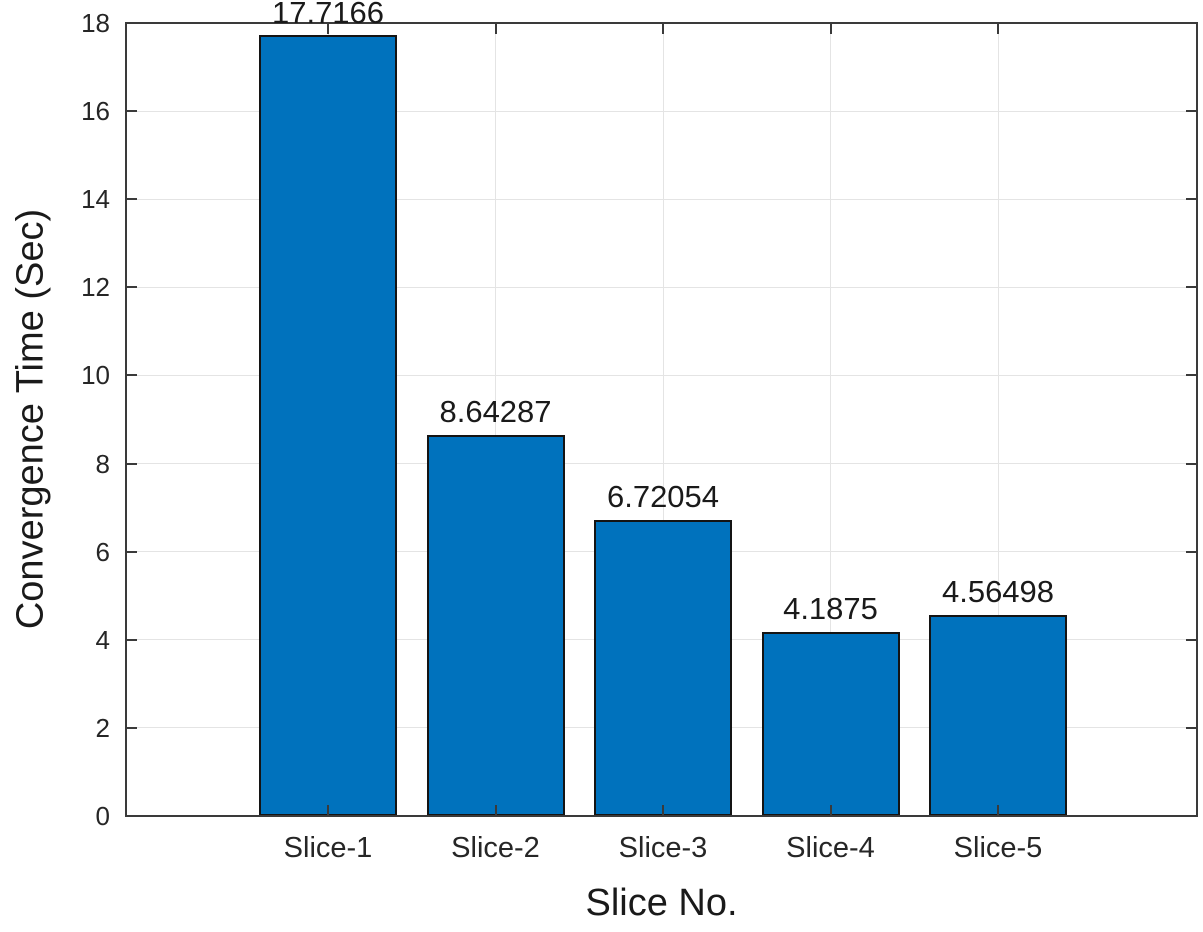 This screenshot has height=932, width=1203. I want to click on bar-value-label: 6.72054, so click(663, 496).